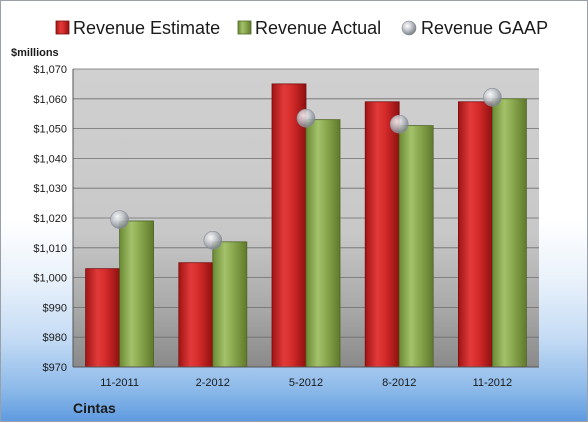 This screenshot has height=423, width=588. Describe the element at coordinates (94, 408) in the screenshot. I see `company-label: Cintas` at that location.